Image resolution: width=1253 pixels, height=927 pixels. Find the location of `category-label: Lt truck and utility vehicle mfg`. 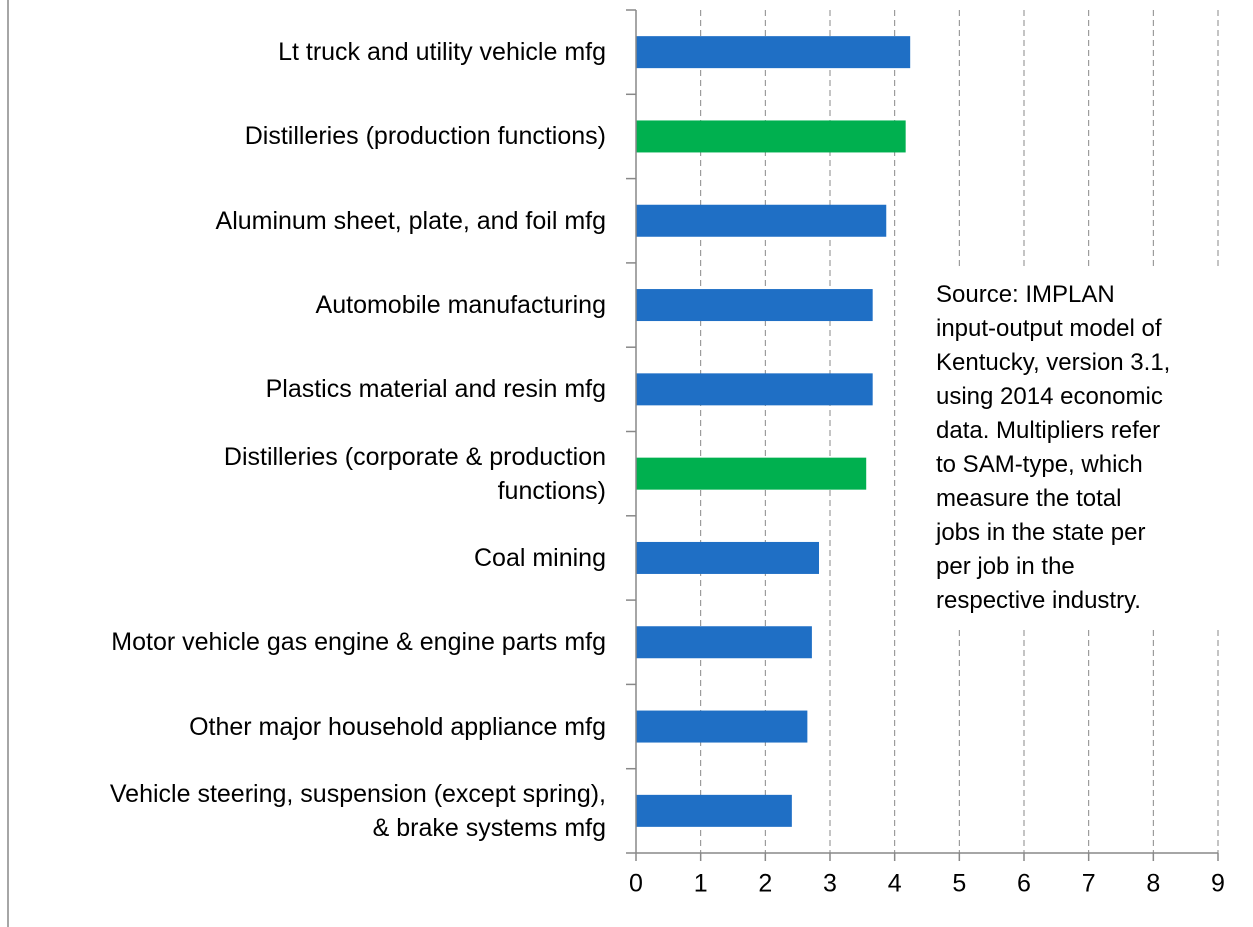

category-label: Lt truck and utility vehicle mfg is located at coordinates (442, 52).